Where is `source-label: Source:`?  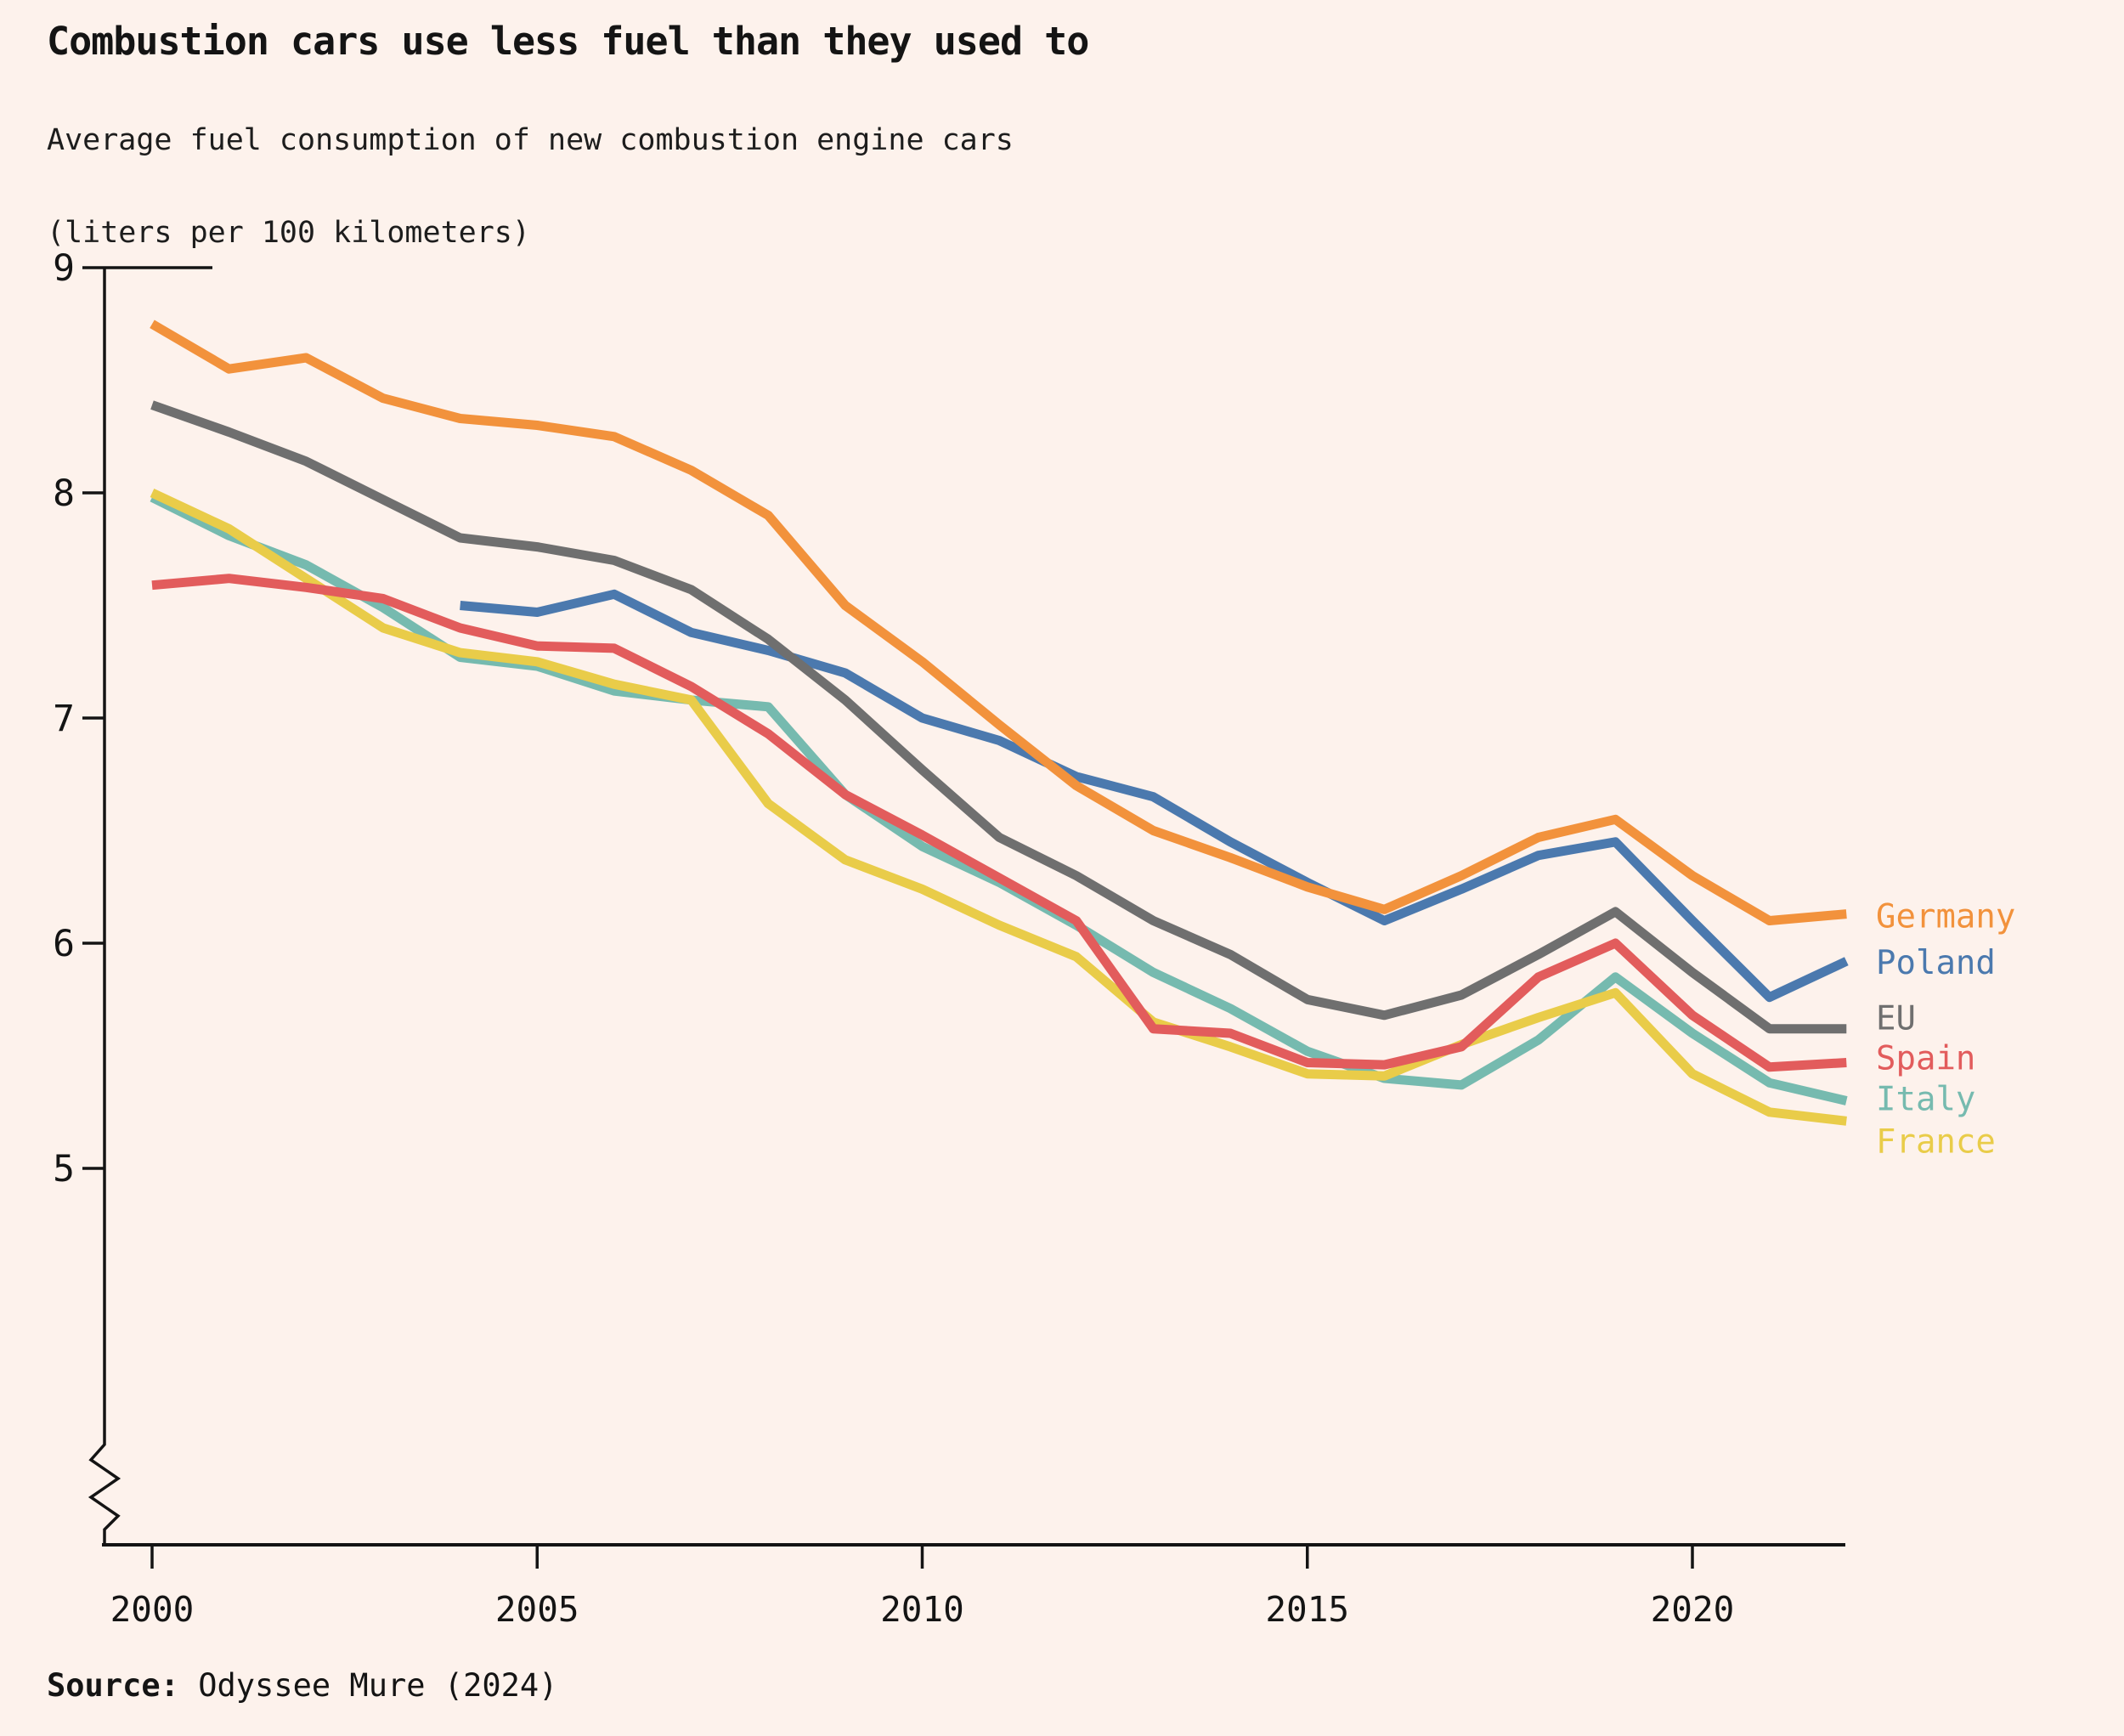
source-label: Source: is located at coordinates (113, 1686).